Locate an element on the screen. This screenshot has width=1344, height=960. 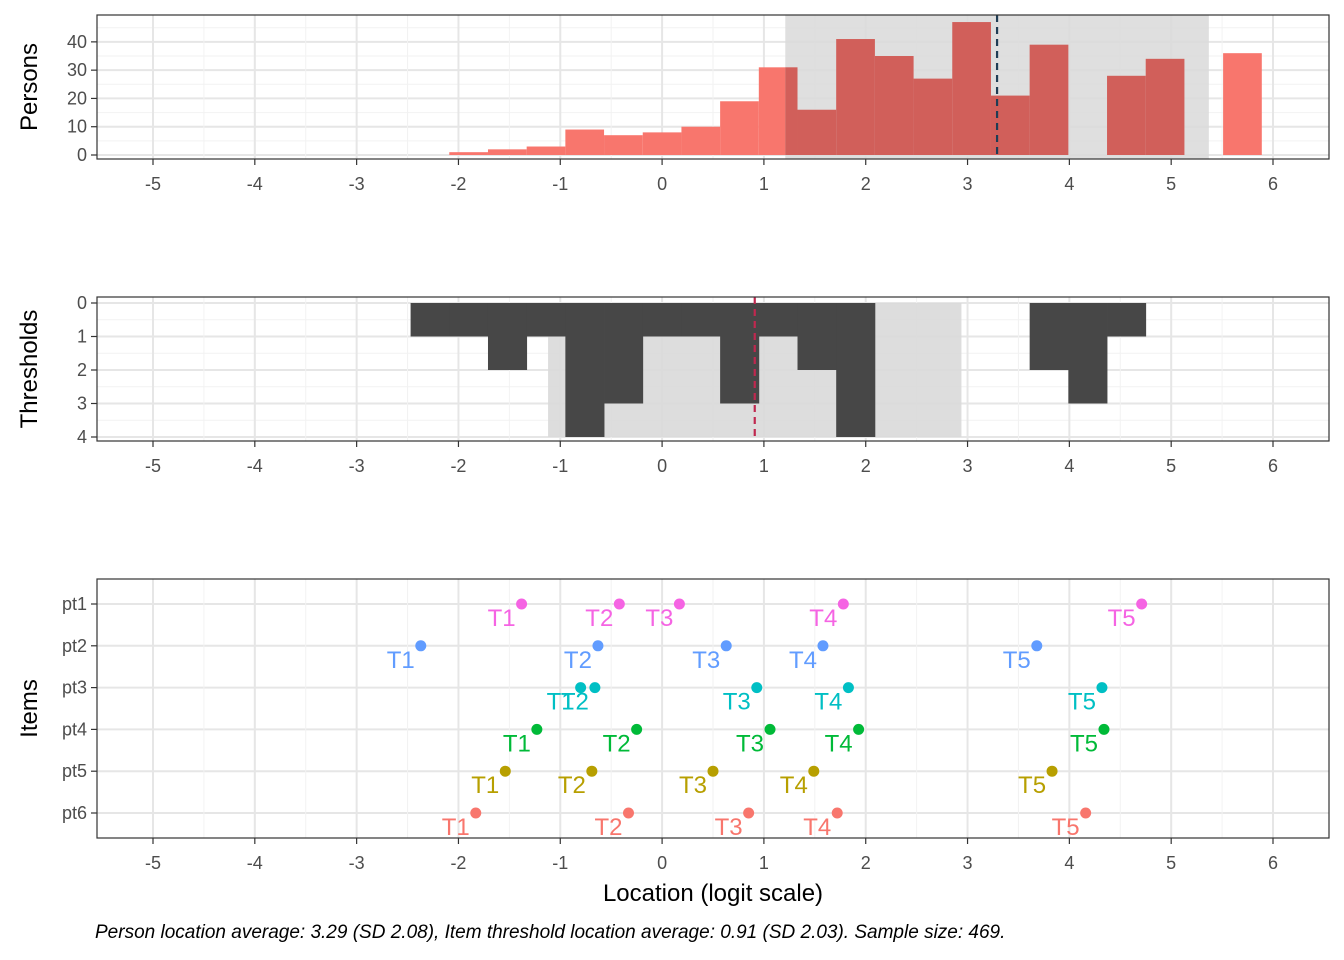
x-tick-label: 3 is located at coordinates (968, 466).